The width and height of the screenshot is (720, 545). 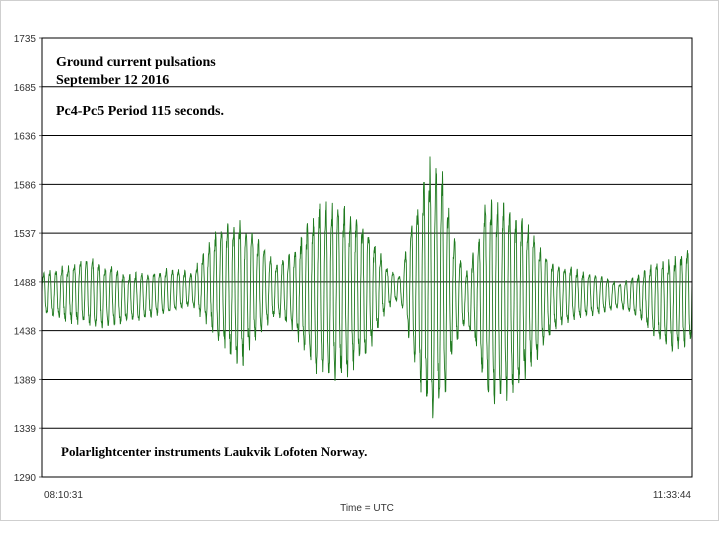 What do you see at coordinates (25, 332) in the screenshot?
I see `y-tick-label: 1438` at bounding box center [25, 332].